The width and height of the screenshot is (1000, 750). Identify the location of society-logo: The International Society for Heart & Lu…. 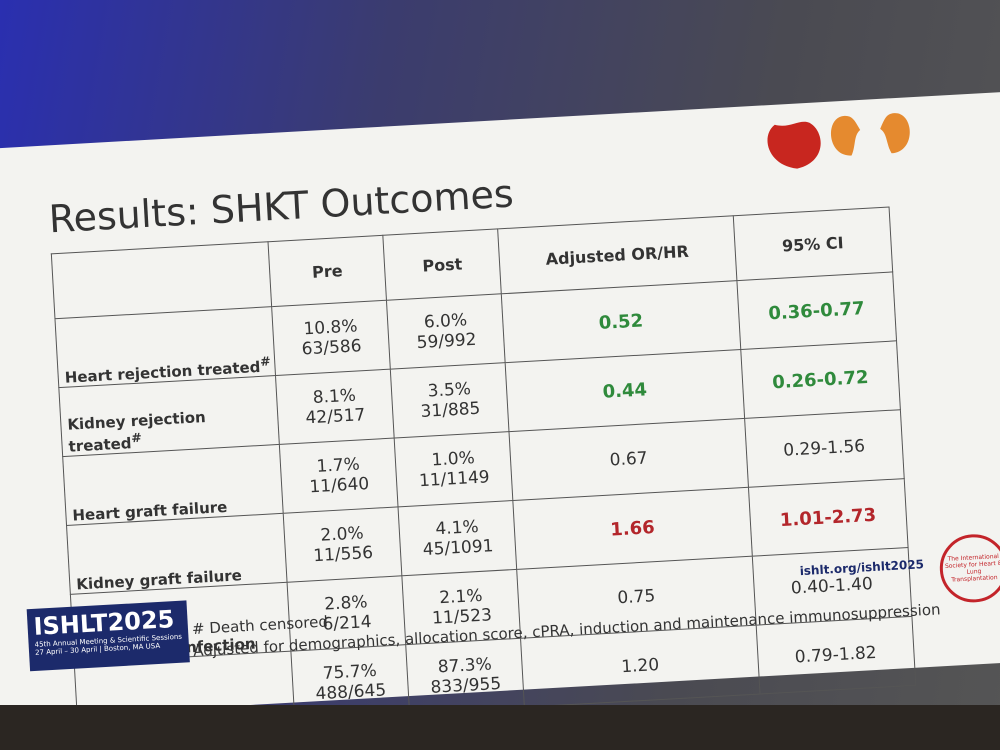
(968, 568).